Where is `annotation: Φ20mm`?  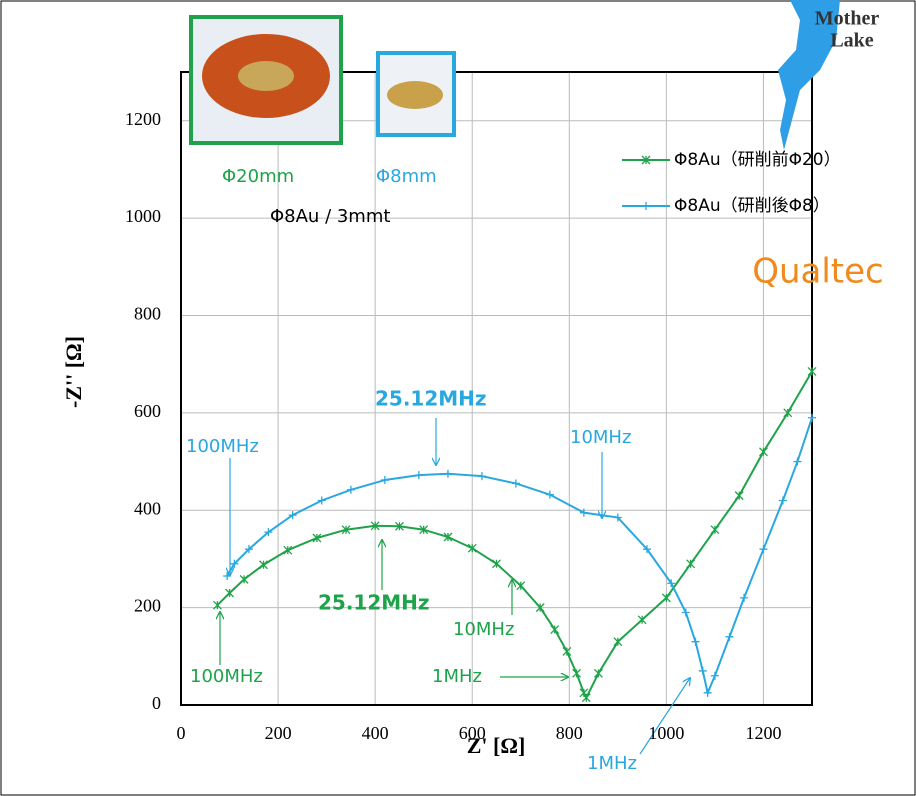
annotation: Φ20mm is located at coordinates (258, 176).